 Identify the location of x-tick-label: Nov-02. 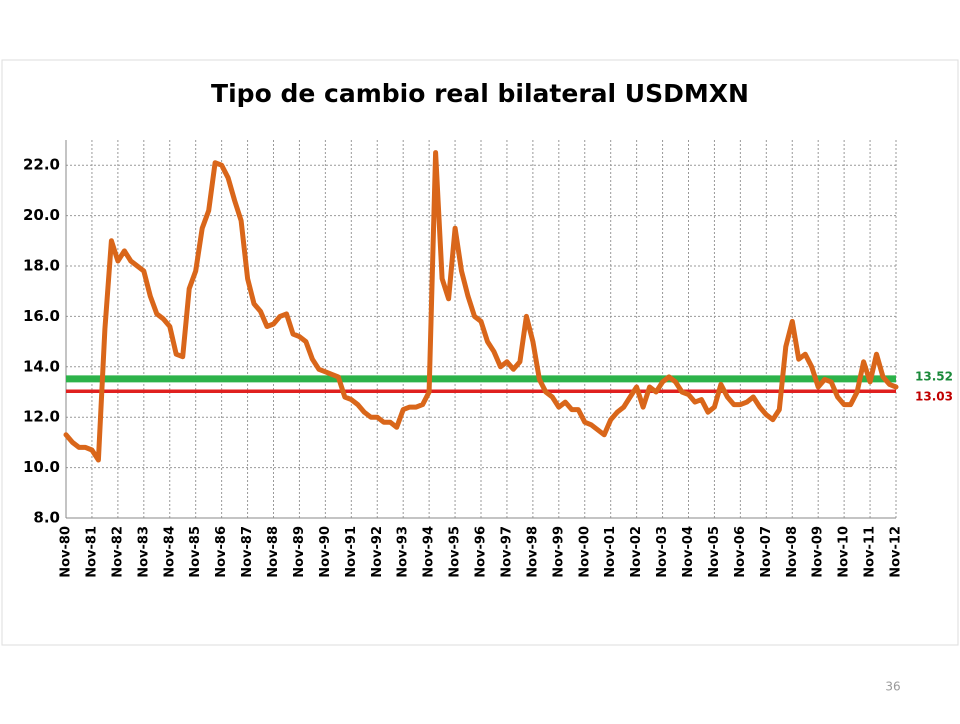
(636, 552).